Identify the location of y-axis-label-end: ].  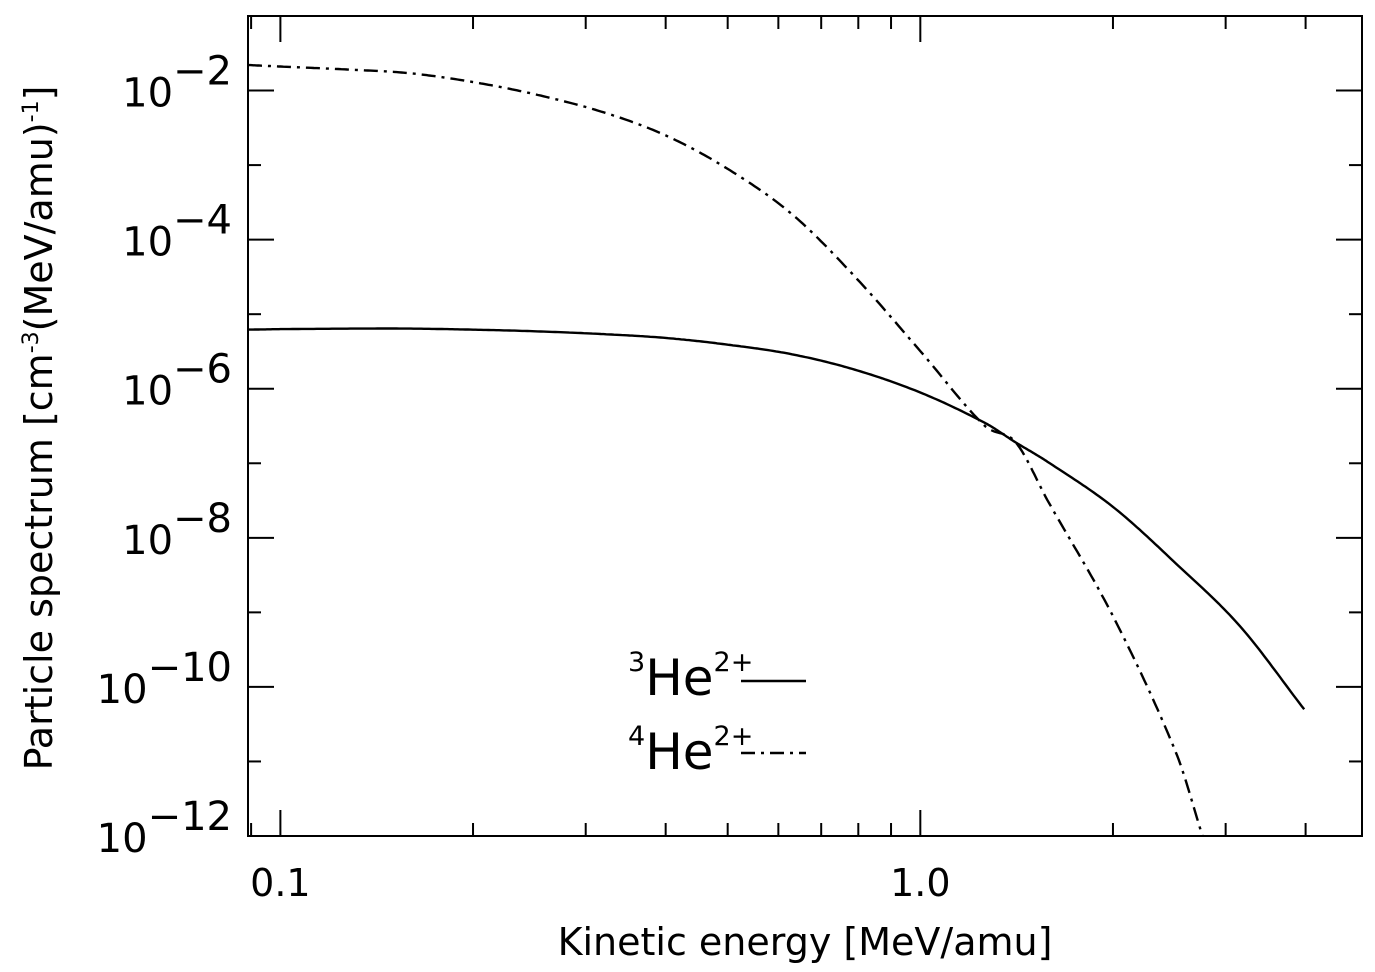
(39, 93).